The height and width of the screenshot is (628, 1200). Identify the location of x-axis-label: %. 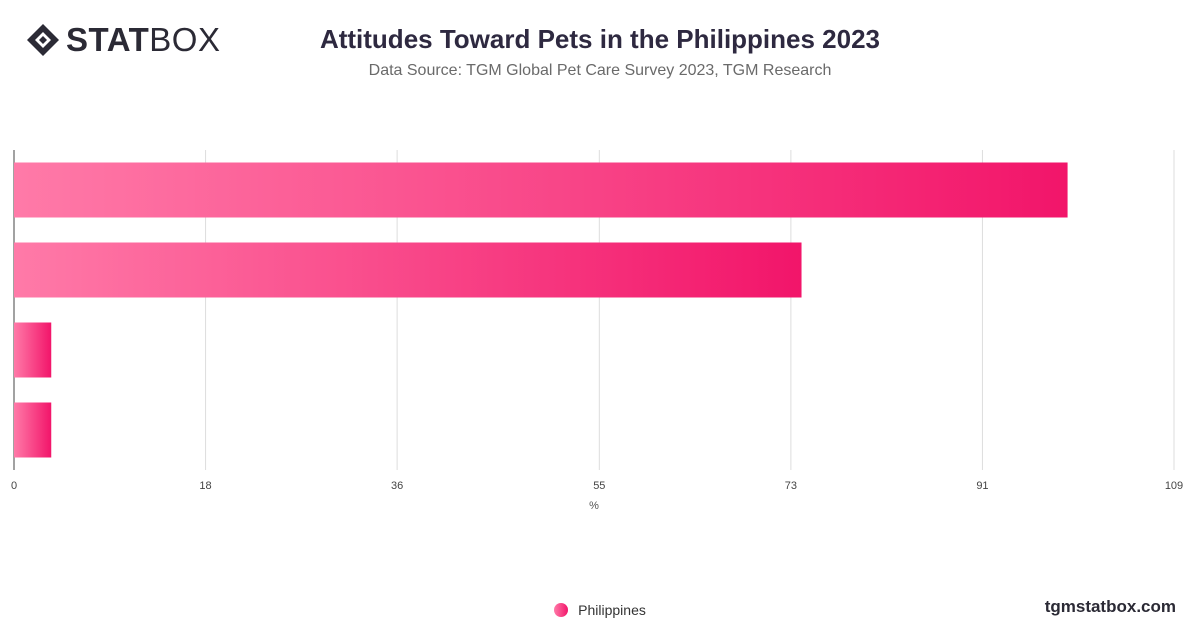
(594, 506).